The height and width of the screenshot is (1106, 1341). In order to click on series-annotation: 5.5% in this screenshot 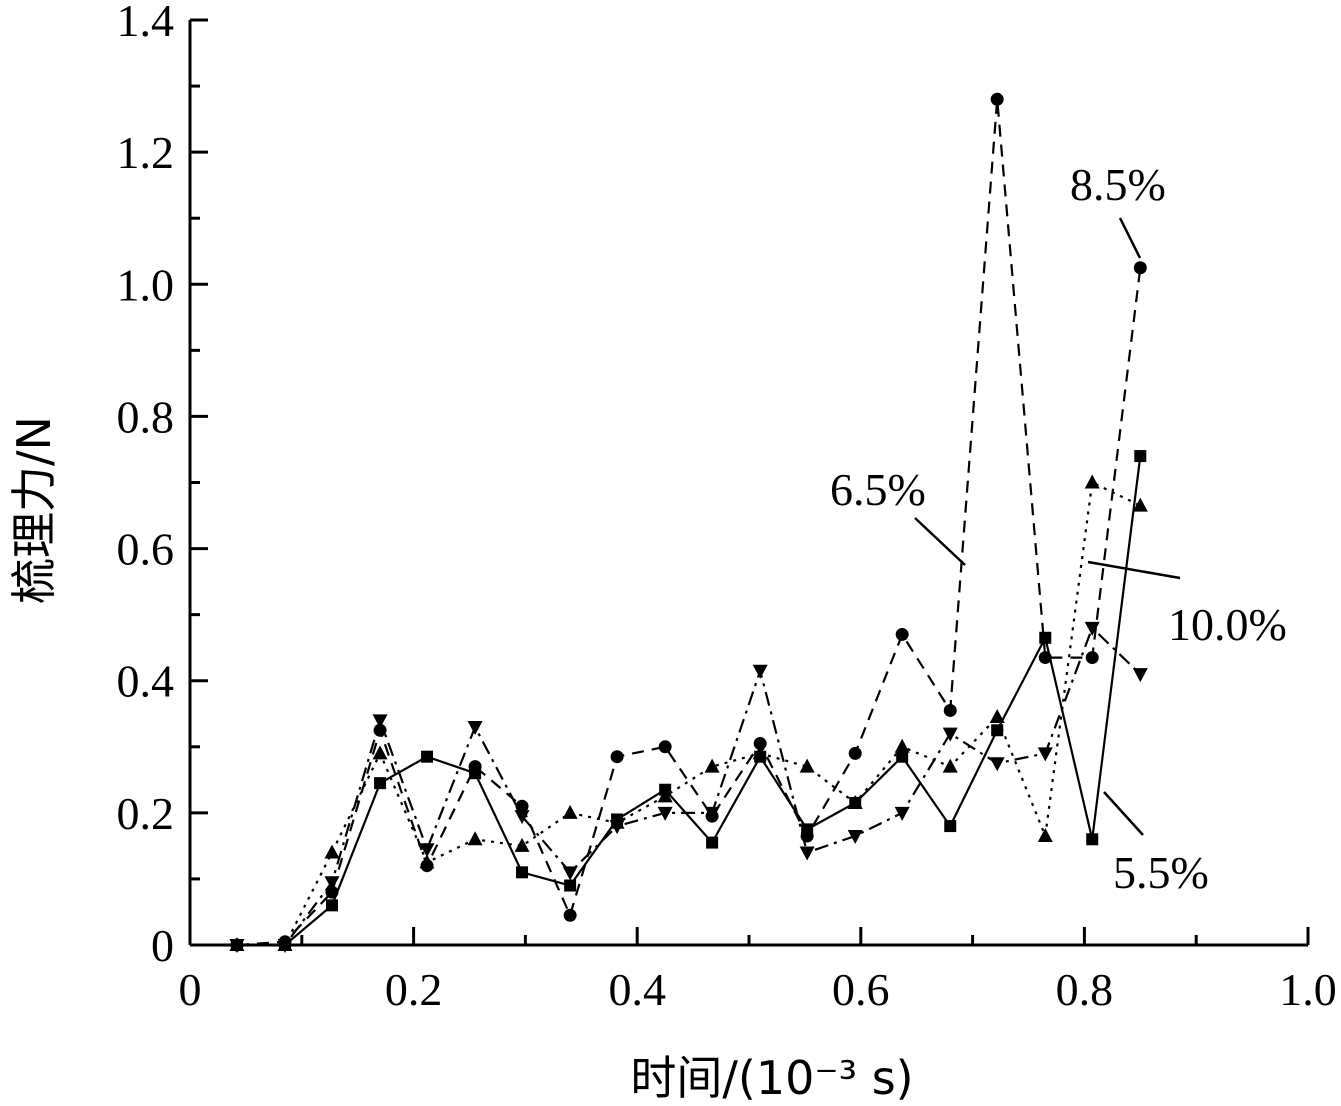, I will do `click(1156, 844)`.